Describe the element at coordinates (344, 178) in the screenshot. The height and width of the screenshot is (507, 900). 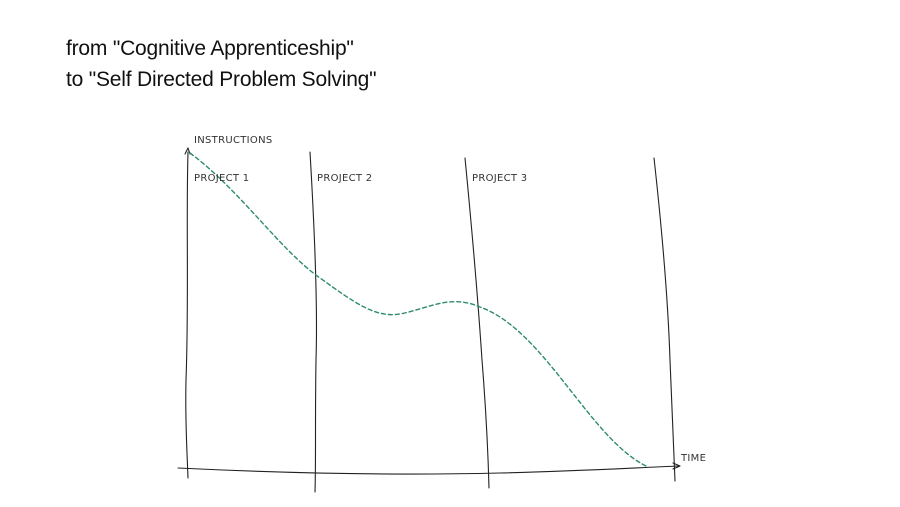
I see `project-label-2: PROJECT 2` at that location.